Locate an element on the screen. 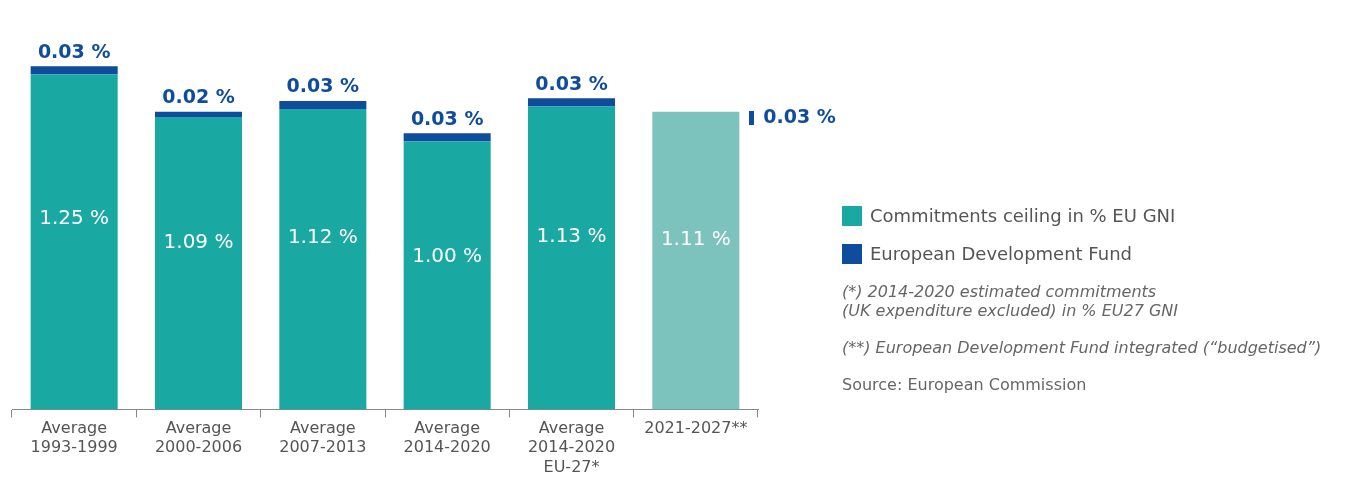 The width and height of the screenshot is (1361, 479). x-tick-label: Average 1993-1999 is located at coordinates (74, 437).